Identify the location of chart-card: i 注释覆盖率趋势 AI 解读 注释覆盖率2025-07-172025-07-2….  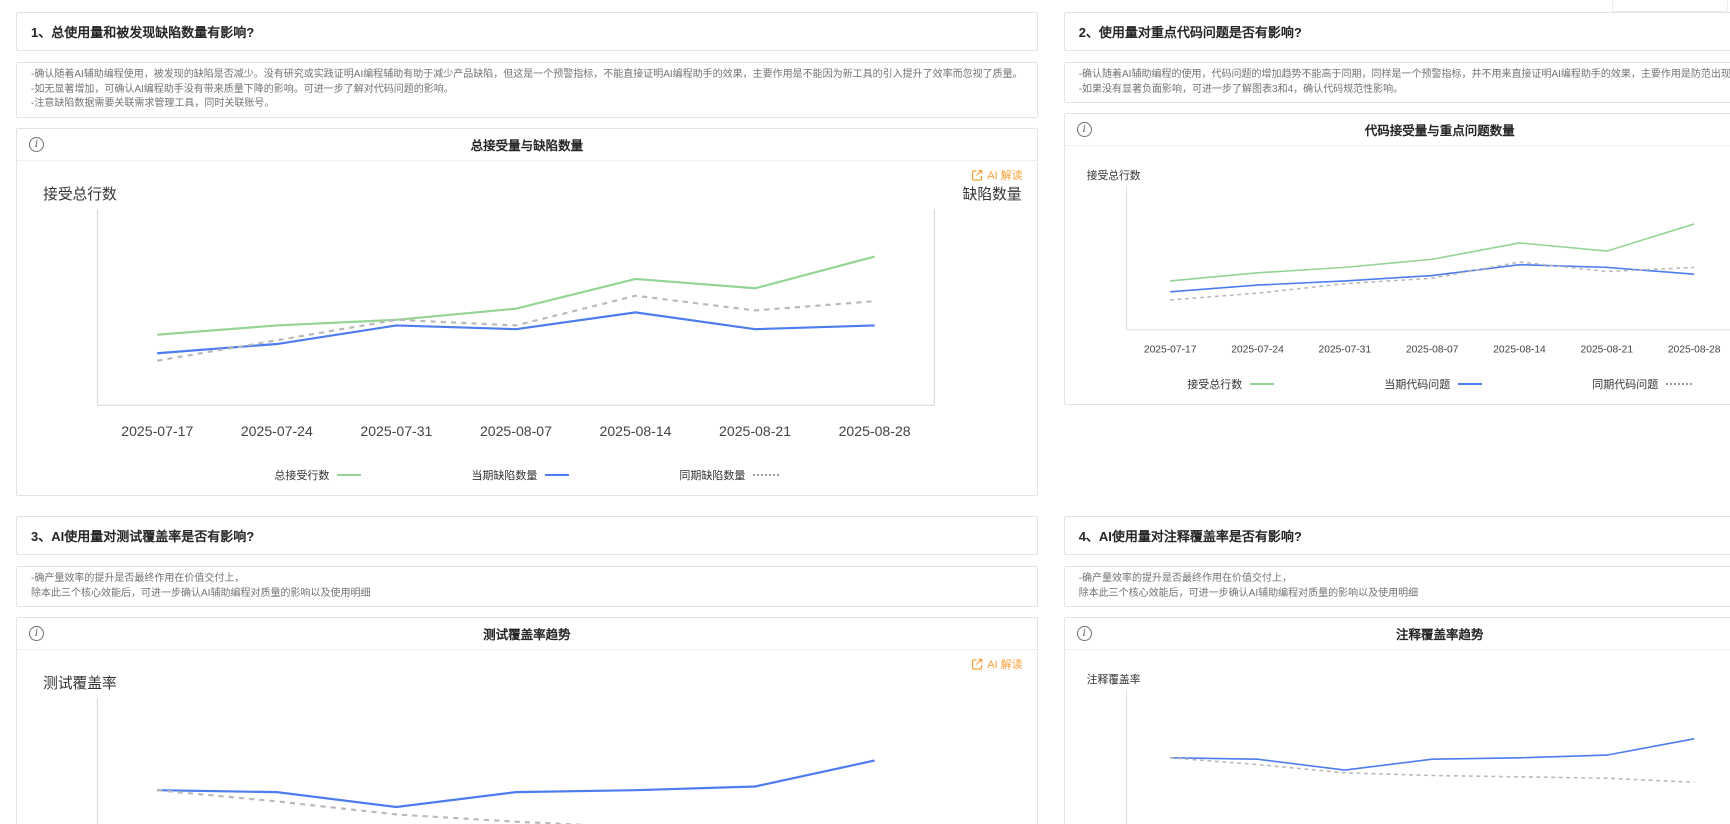
(1396, 720).